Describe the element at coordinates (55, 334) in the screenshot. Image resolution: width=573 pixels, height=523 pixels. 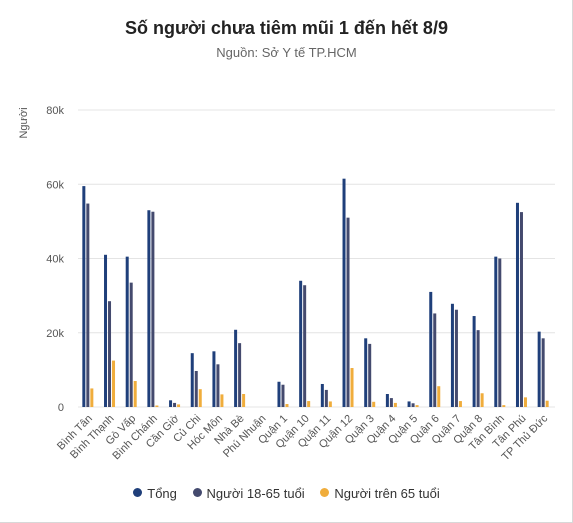
I see `y-tick-label: 20k` at that location.